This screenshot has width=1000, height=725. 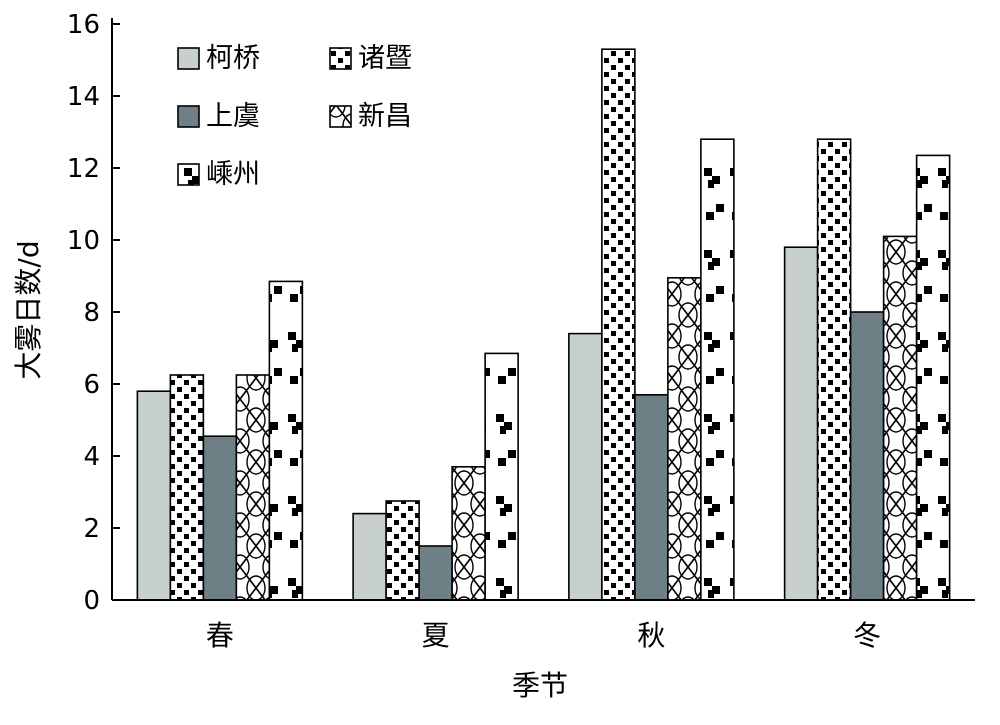 What do you see at coordinates (233, 58) in the screenshot?
I see `legend-label: 柯桥` at bounding box center [233, 58].